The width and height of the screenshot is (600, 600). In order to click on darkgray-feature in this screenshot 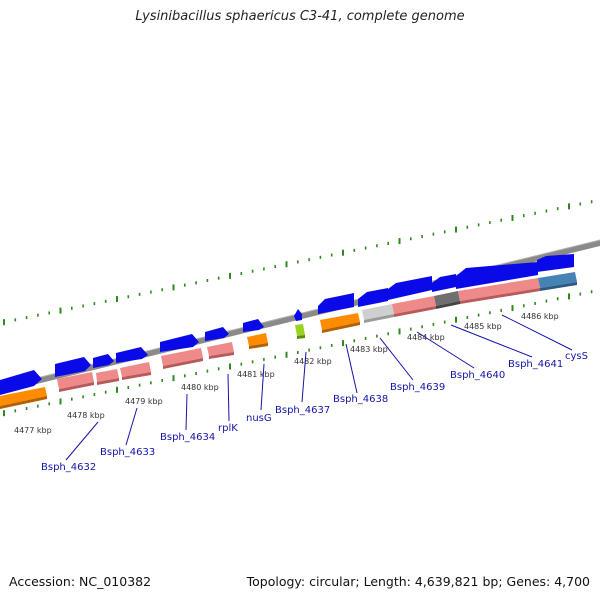, I will do `click(447, 298)`.